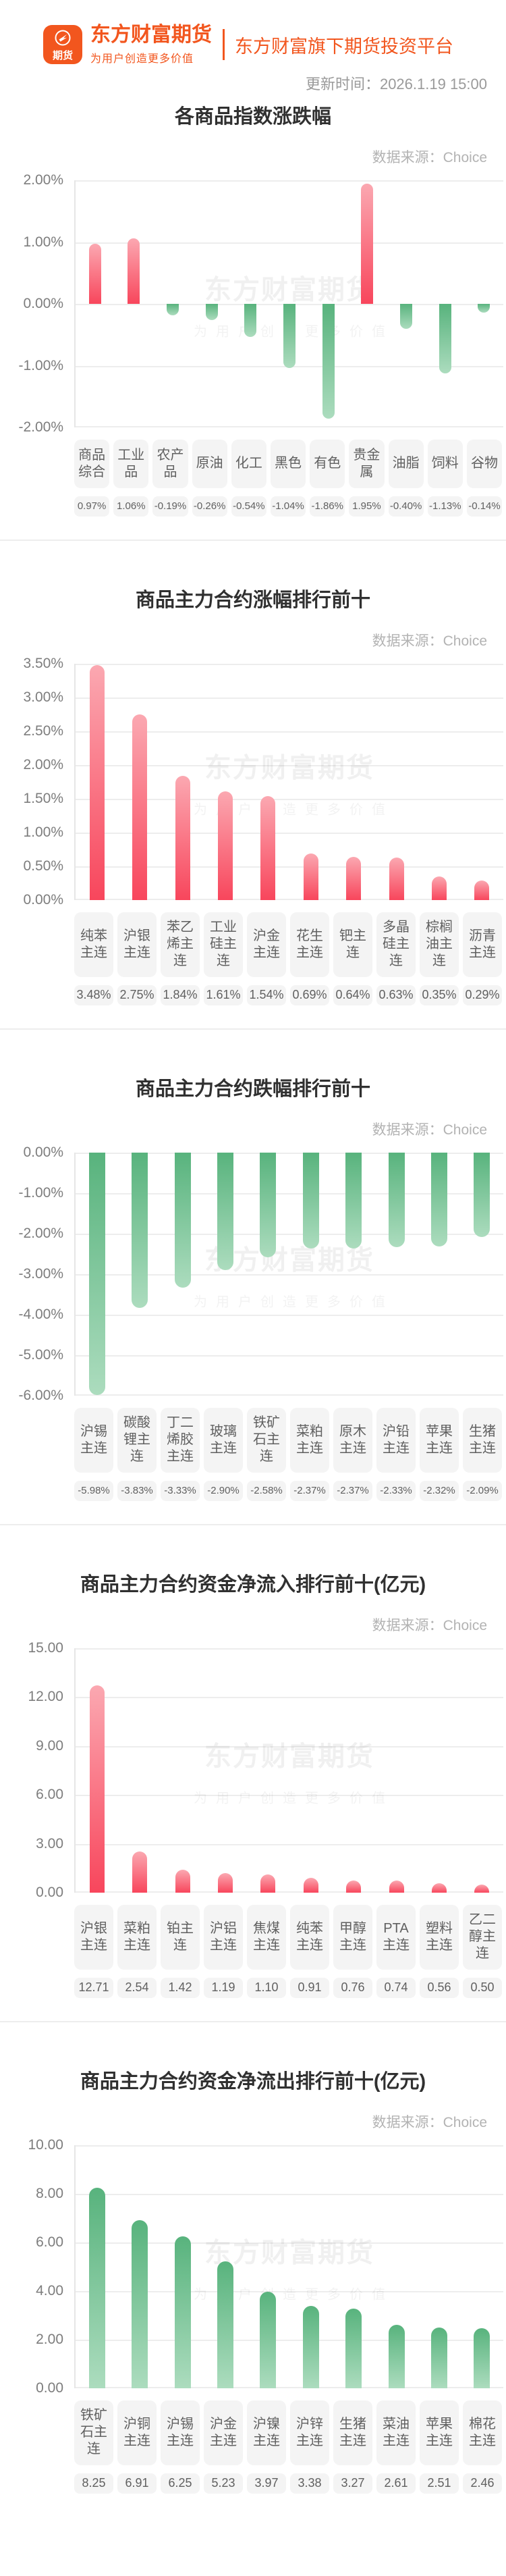  What do you see at coordinates (430, 1625) in the screenshot?
I see `data-source-label: 数据来源：Choice` at bounding box center [430, 1625].